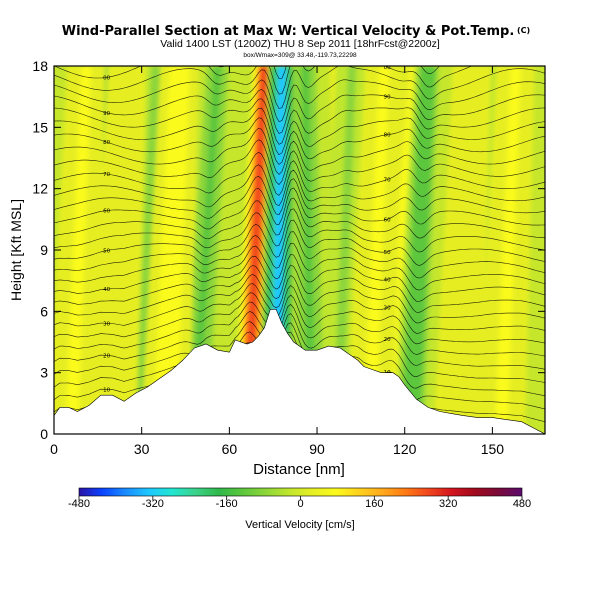 This screenshot has height=600, width=600. I want to click on colorbar-tick-label: 160, so click(374, 504).